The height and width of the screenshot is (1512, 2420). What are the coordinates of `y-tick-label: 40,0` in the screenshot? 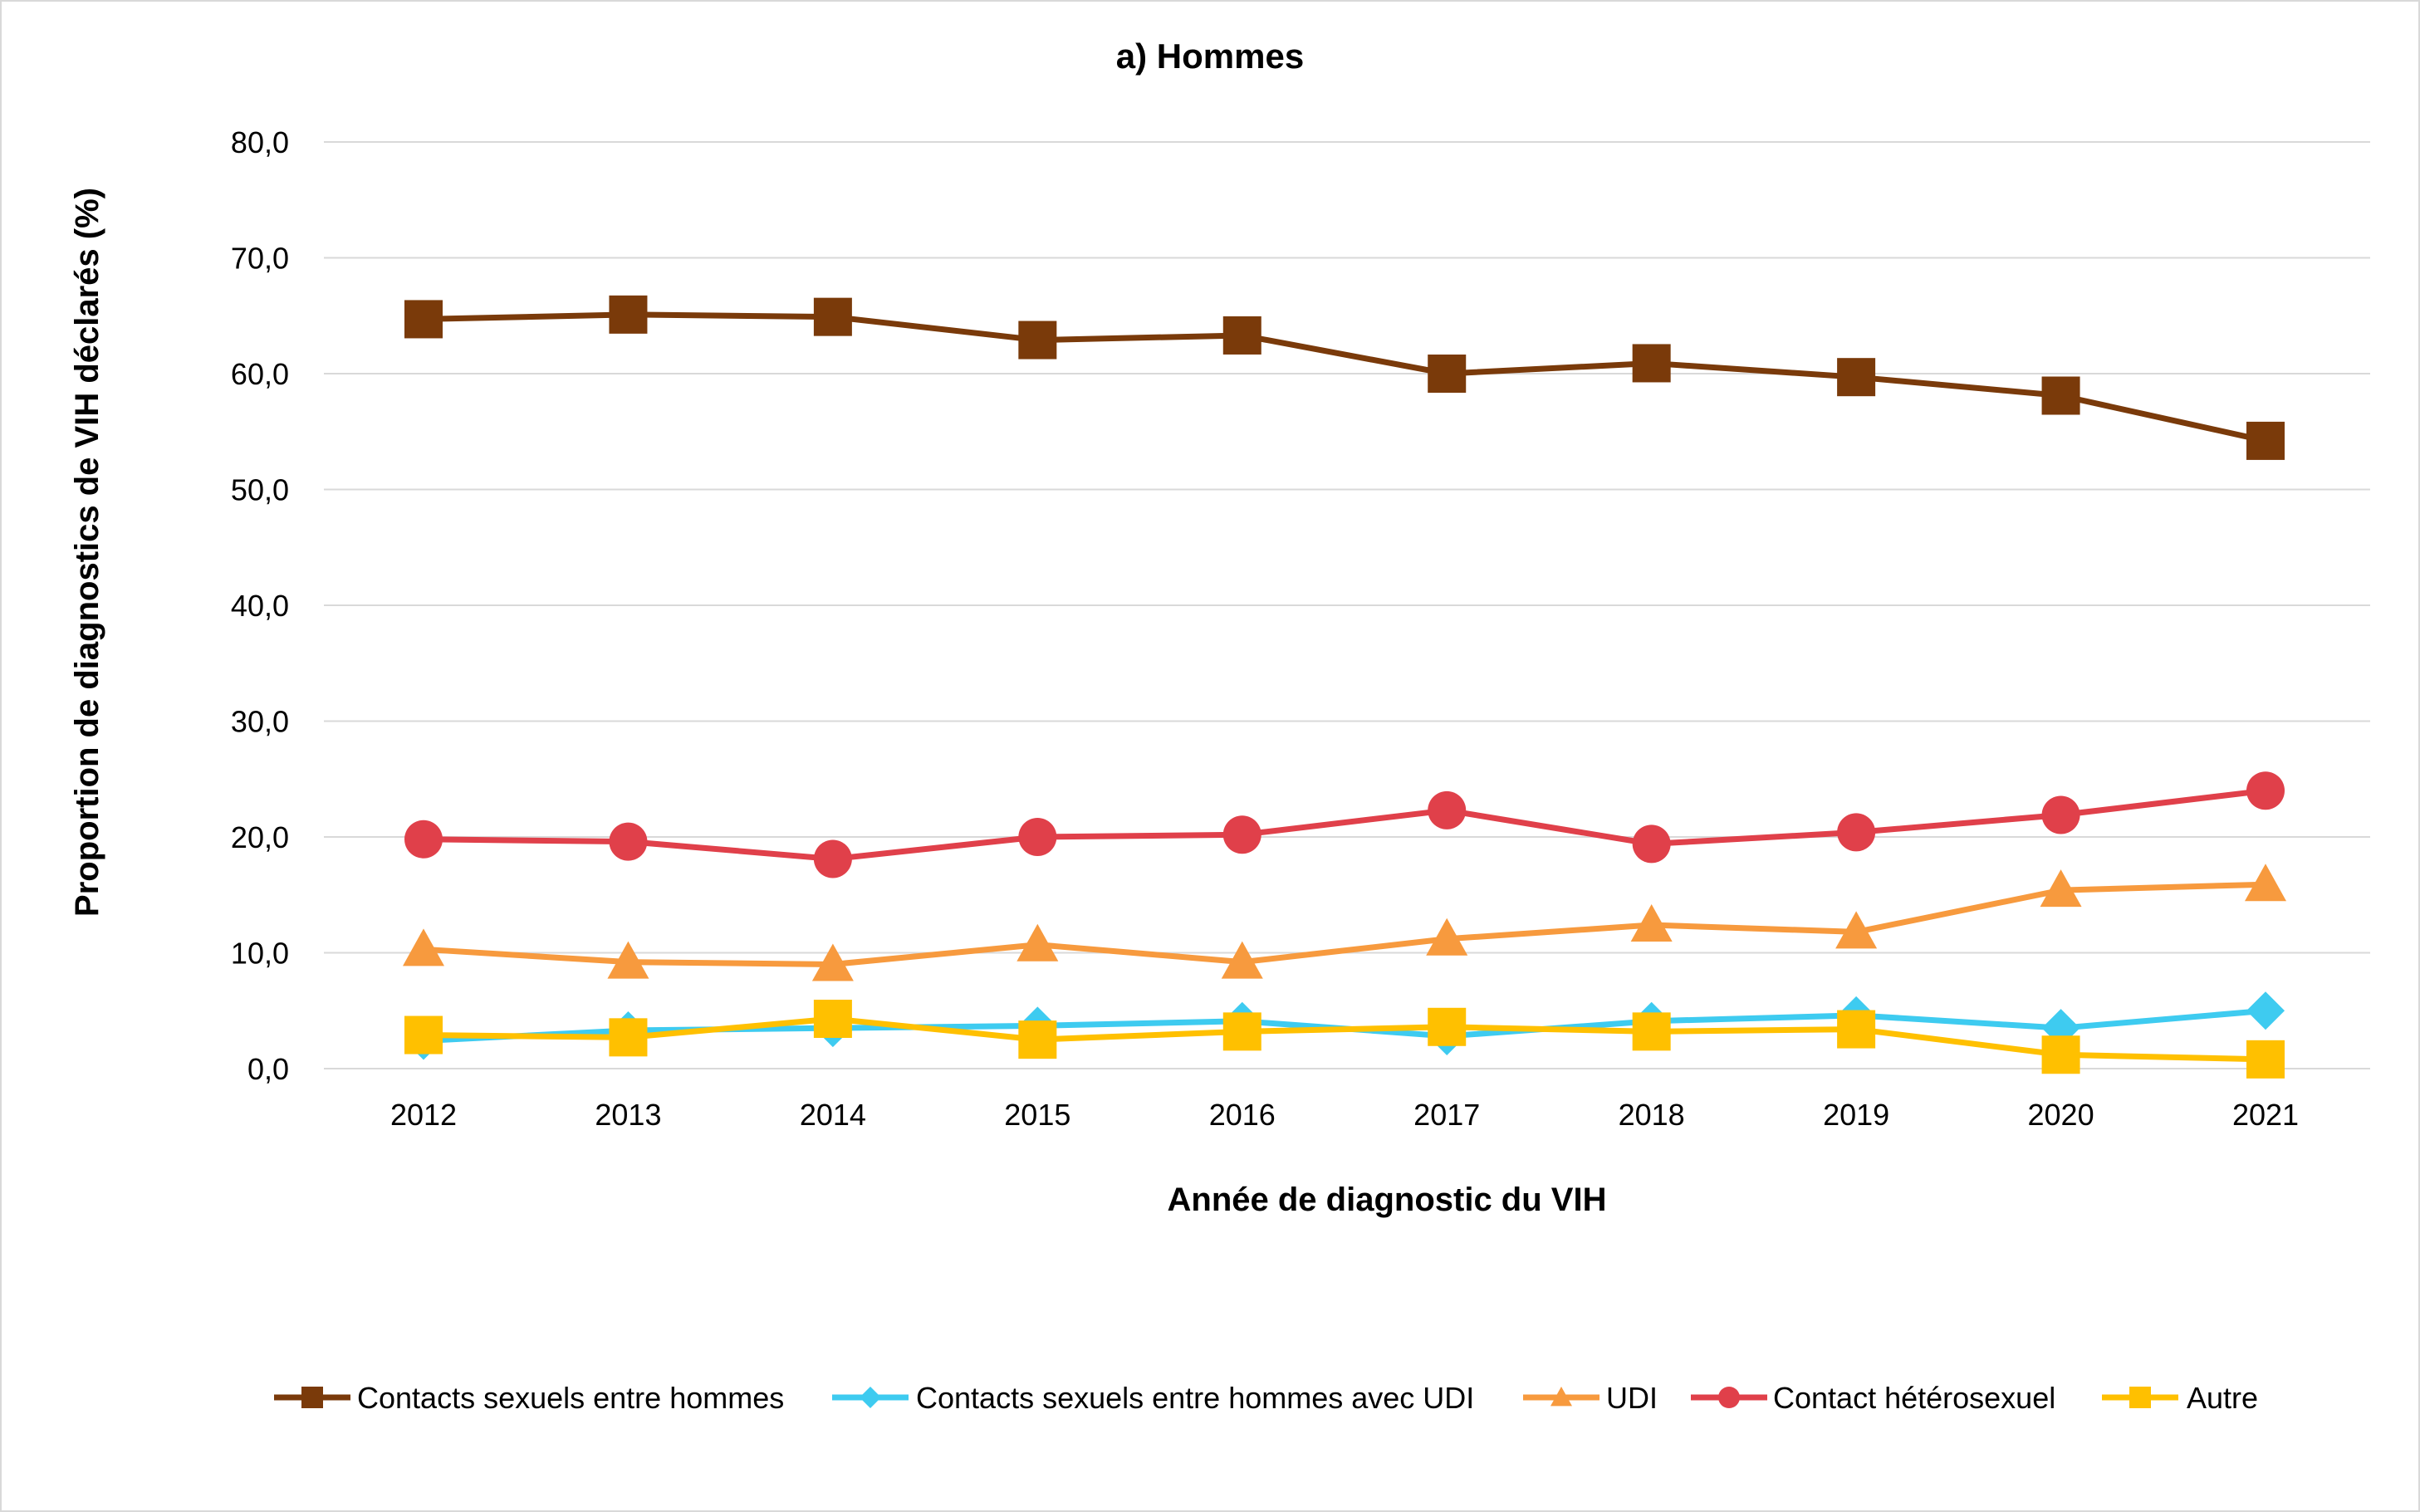 It's located at (260, 606).